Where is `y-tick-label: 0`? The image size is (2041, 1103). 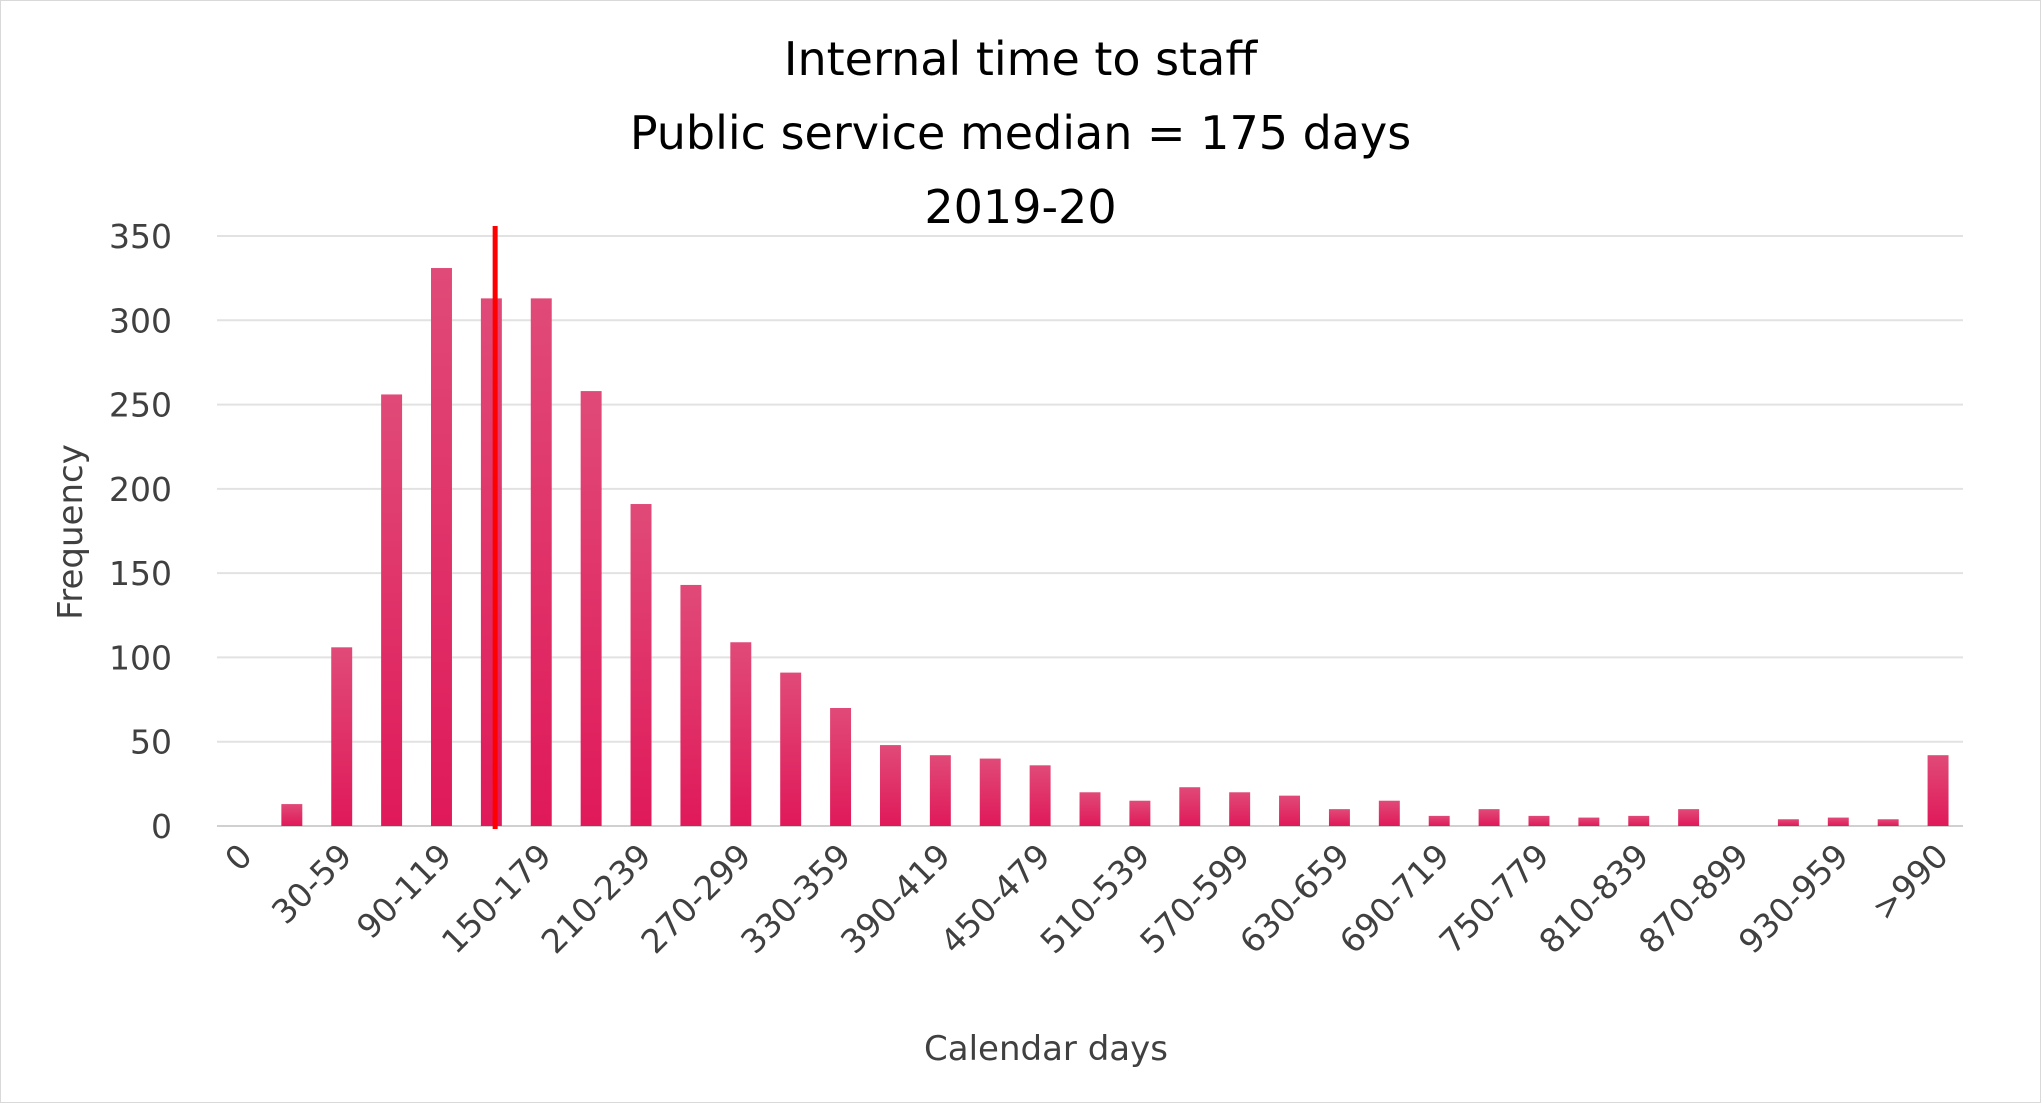
y-tick-label: 0 is located at coordinates (161, 826).